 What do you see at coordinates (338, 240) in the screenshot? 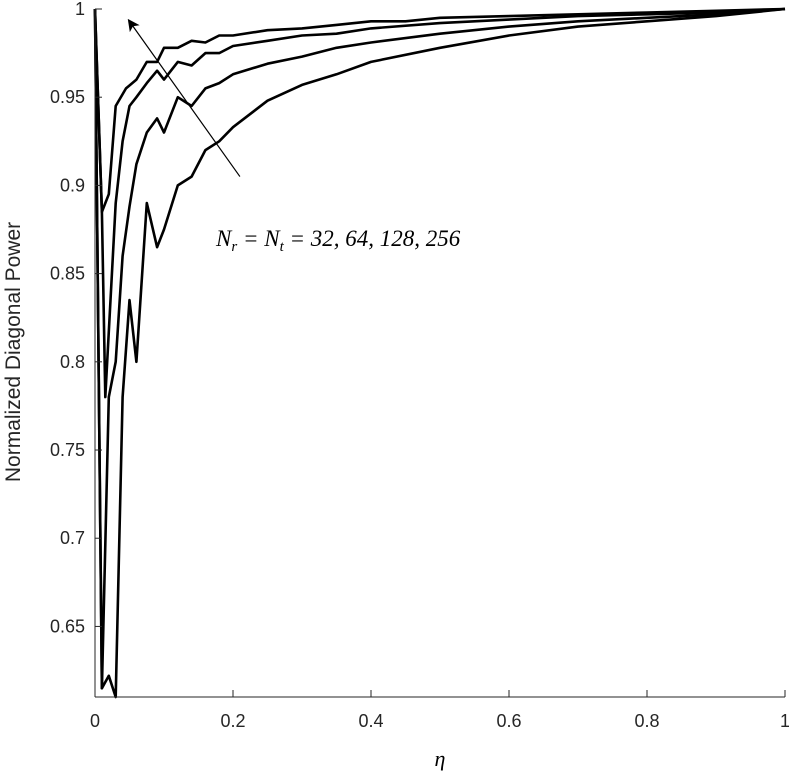
I see `annotation-label: Nr = Nt = 32, 64, 128, 256` at bounding box center [338, 240].